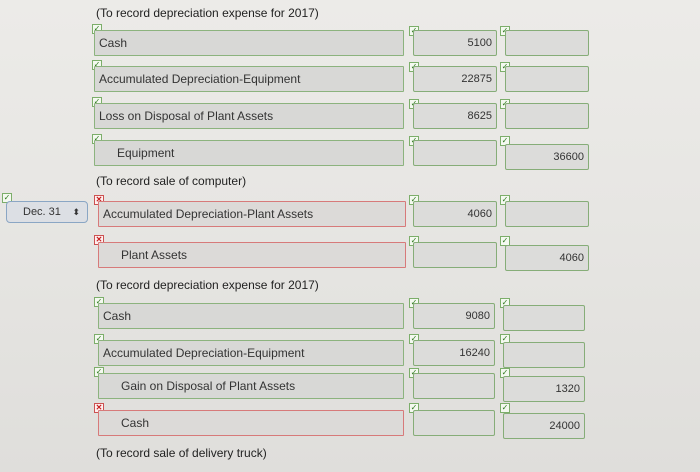 The width and height of the screenshot is (700, 472). What do you see at coordinates (455, 214) in the screenshot?
I see `debit-field: 4060` at bounding box center [455, 214].